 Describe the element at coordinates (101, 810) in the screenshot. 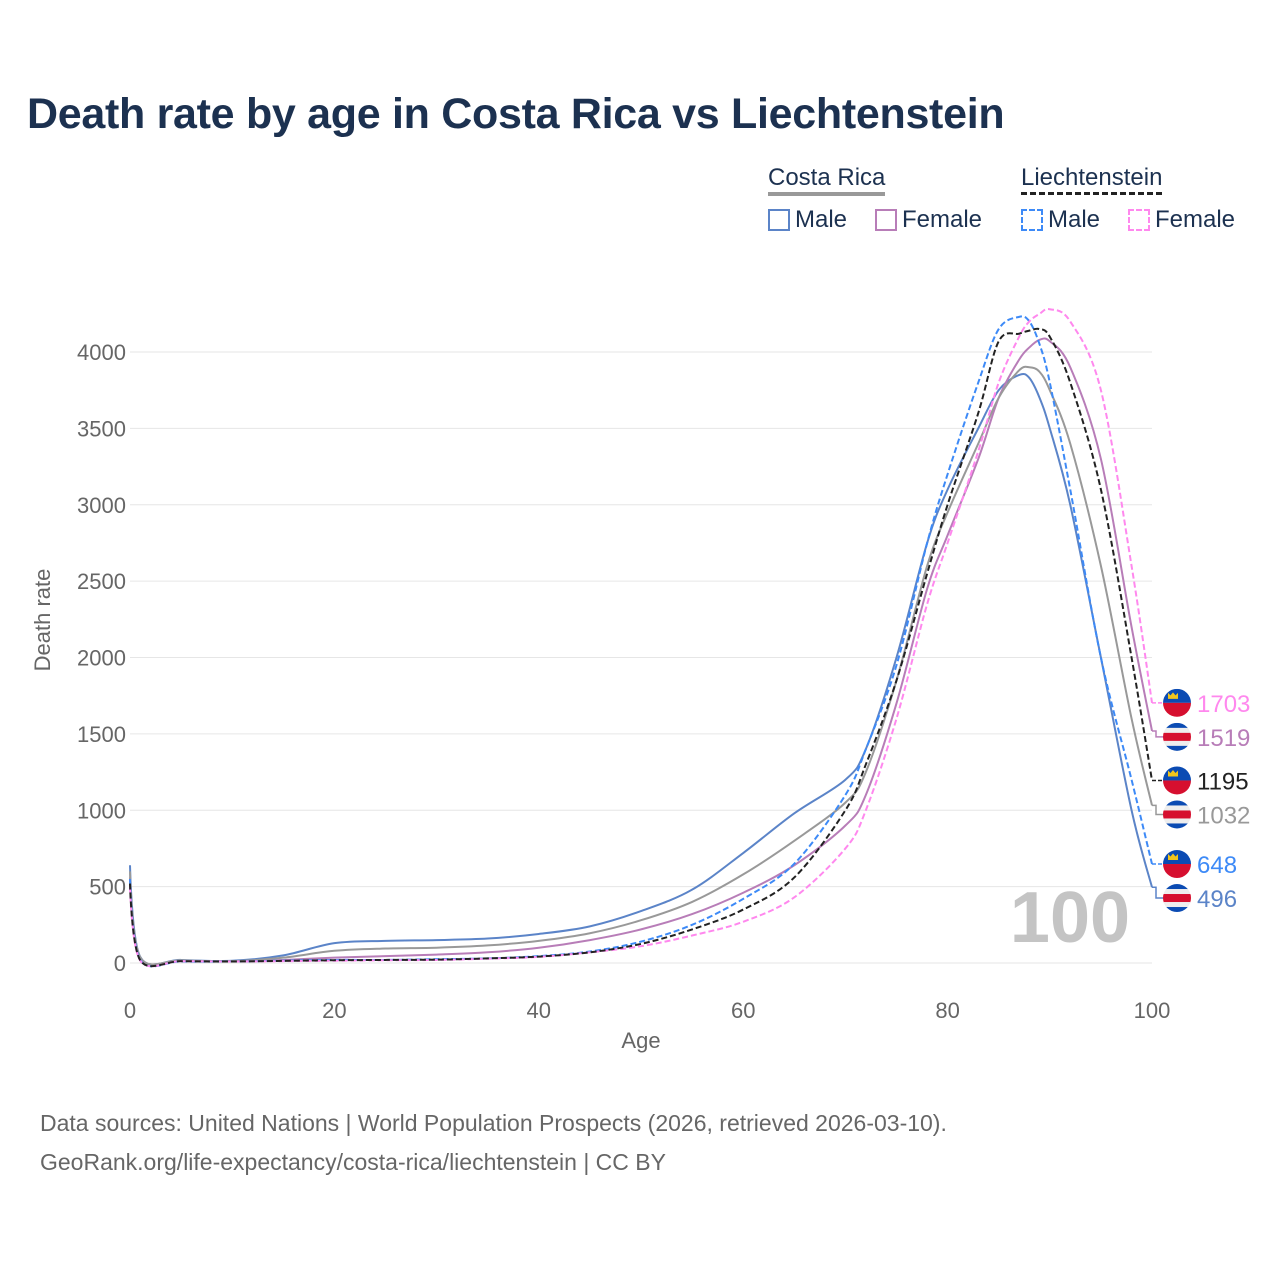

I see `y-tick-label: 1000` at that location.